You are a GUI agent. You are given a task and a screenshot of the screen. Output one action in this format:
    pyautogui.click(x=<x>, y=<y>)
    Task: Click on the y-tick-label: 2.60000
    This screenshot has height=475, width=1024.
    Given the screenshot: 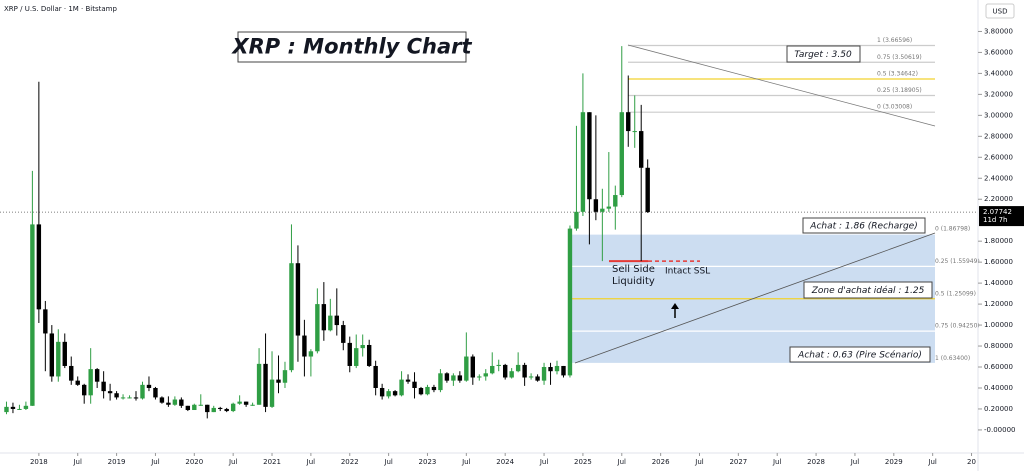 What is the action you would take?
    pyautogui.click(x=998, y=157)
    